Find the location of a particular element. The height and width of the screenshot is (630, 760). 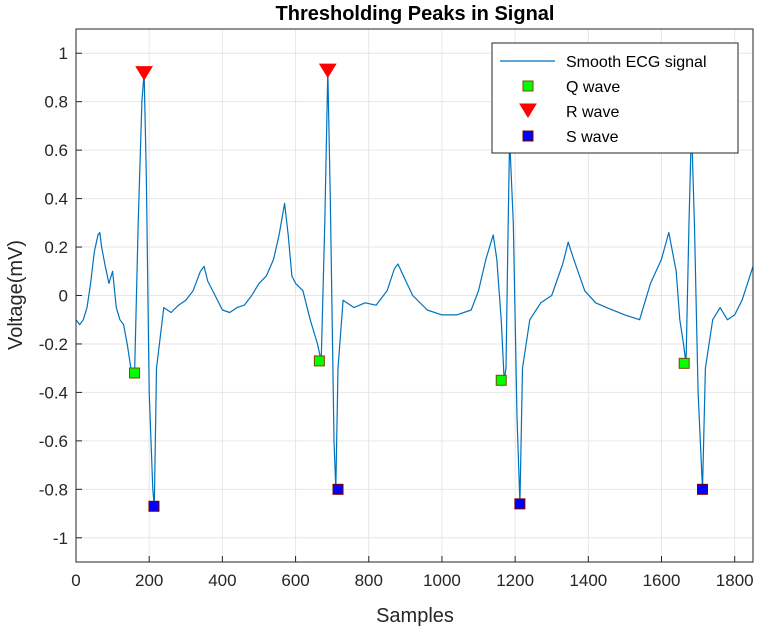

legend-label-signal: Smooth ECG signal is located at coordinates (636, 62).